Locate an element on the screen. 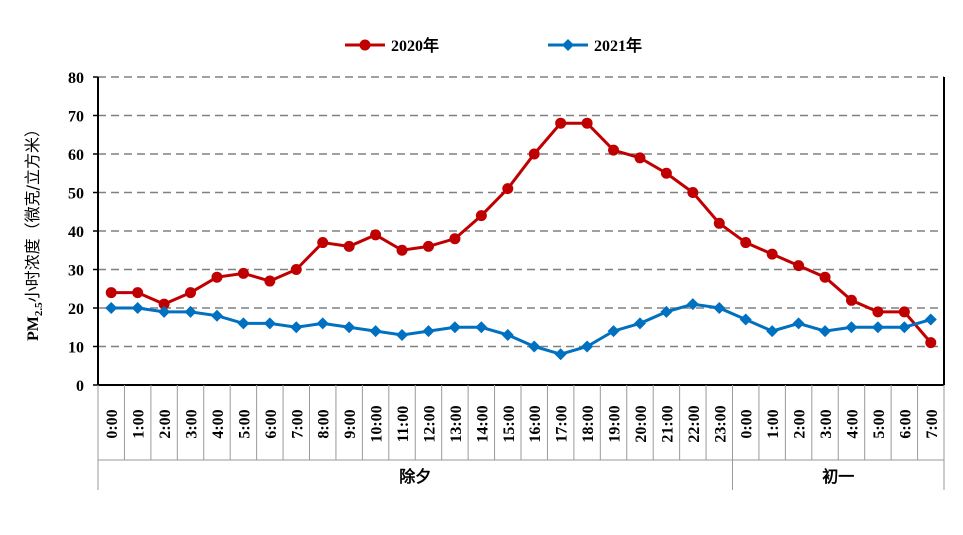  y-tick-label: 30 is located at coordinates (76, 271).